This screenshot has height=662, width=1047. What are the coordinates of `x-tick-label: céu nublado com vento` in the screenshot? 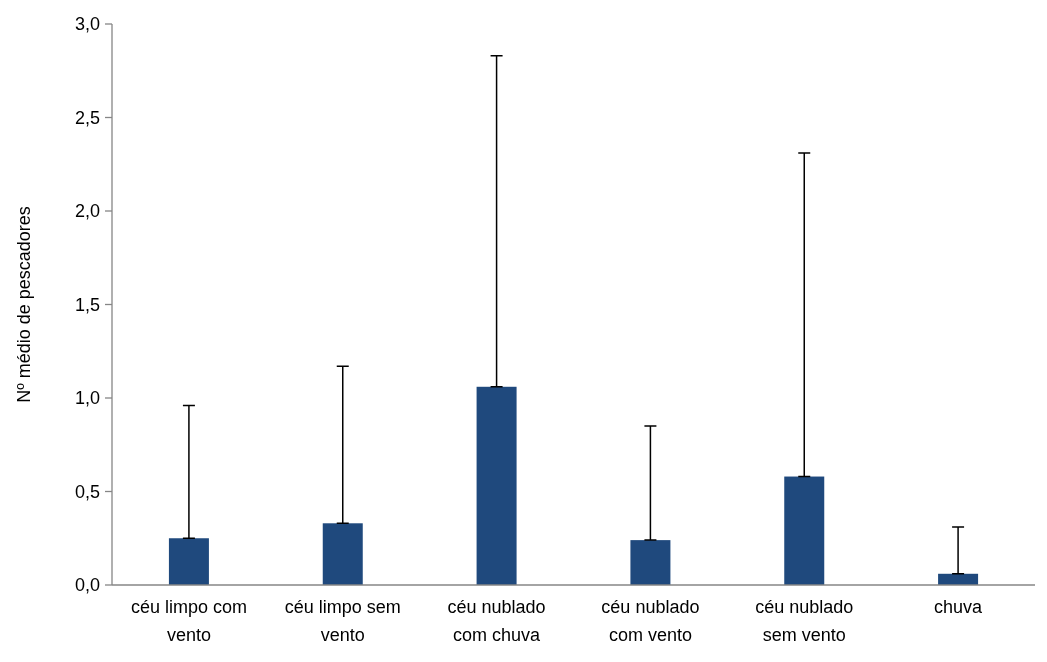 It's located at (650, 621).